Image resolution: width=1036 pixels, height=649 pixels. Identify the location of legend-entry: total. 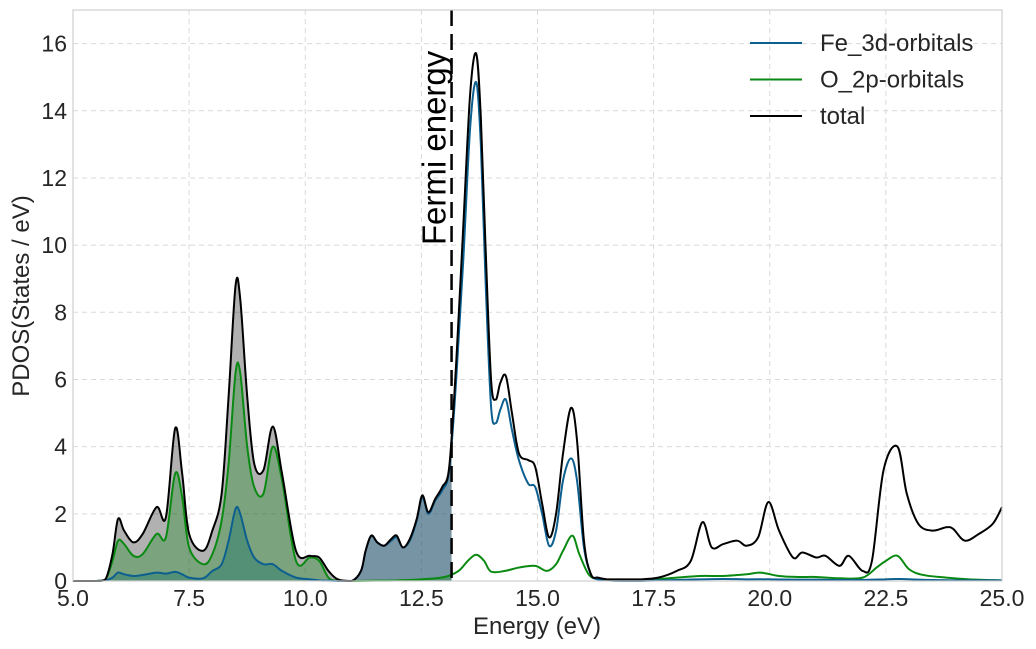
(842, 116).